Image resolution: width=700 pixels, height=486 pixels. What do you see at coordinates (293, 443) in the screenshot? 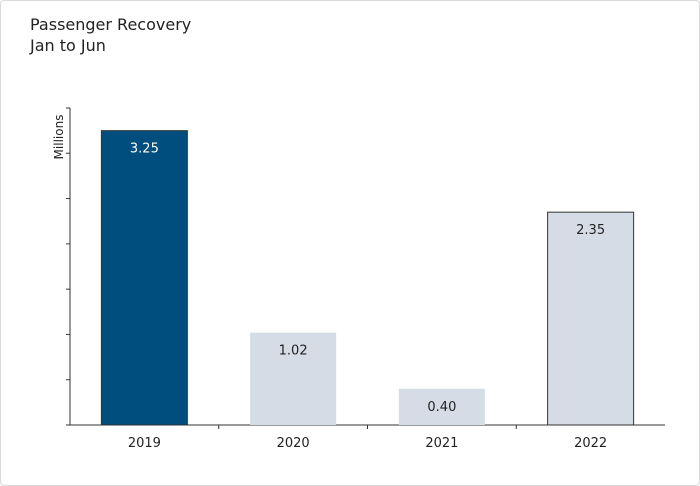
I see `x-tick-label: 2020` at bounding box center [293, 443].